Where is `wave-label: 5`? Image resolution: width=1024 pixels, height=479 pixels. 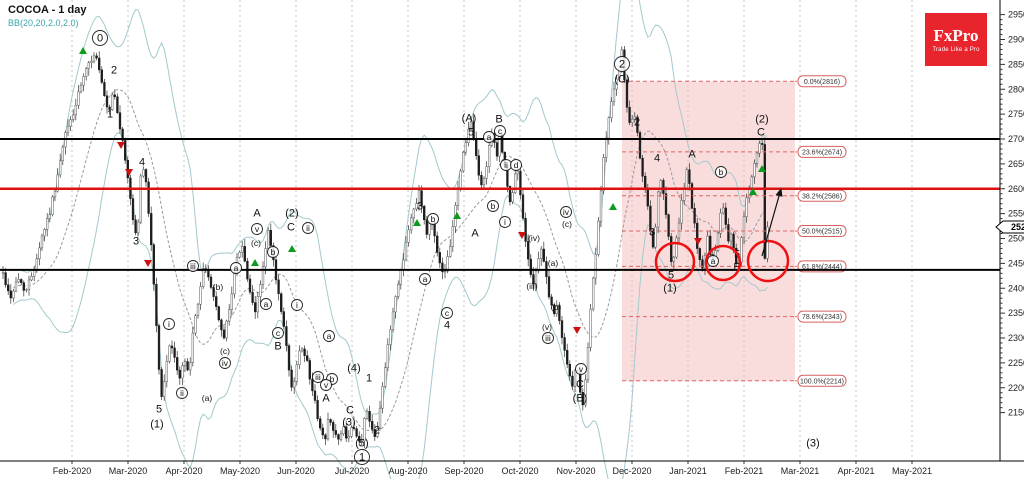 wave-label: 5 is located at coordinates (159, 410).